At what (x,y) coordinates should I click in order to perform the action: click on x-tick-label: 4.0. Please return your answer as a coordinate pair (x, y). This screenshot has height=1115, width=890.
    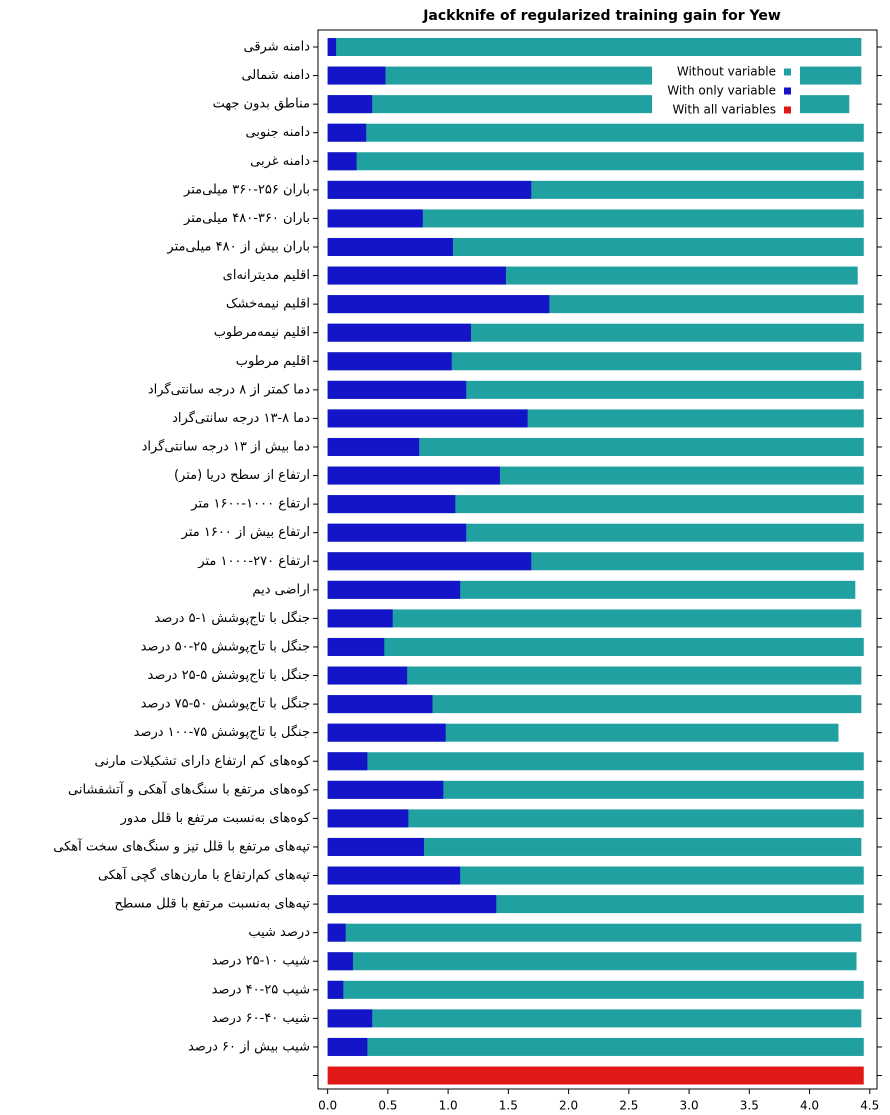
    Looking at the image, I should click on (809, 1106).